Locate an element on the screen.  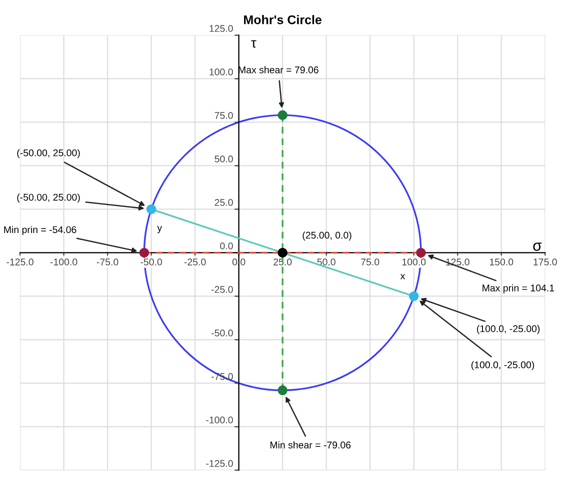
y-tick-label: 100.0 is located at coordinates (221, 72).